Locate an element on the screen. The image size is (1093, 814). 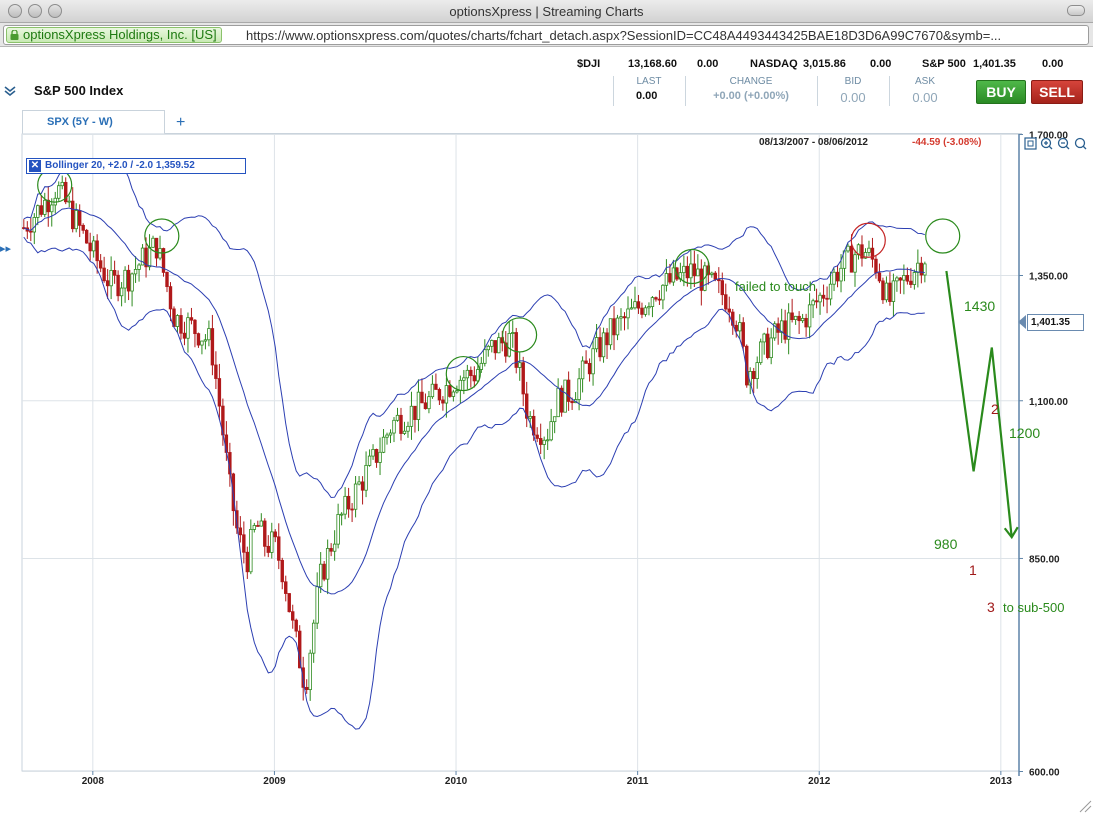
x-tick-label: 2011 is located at coordinates (638, 781).